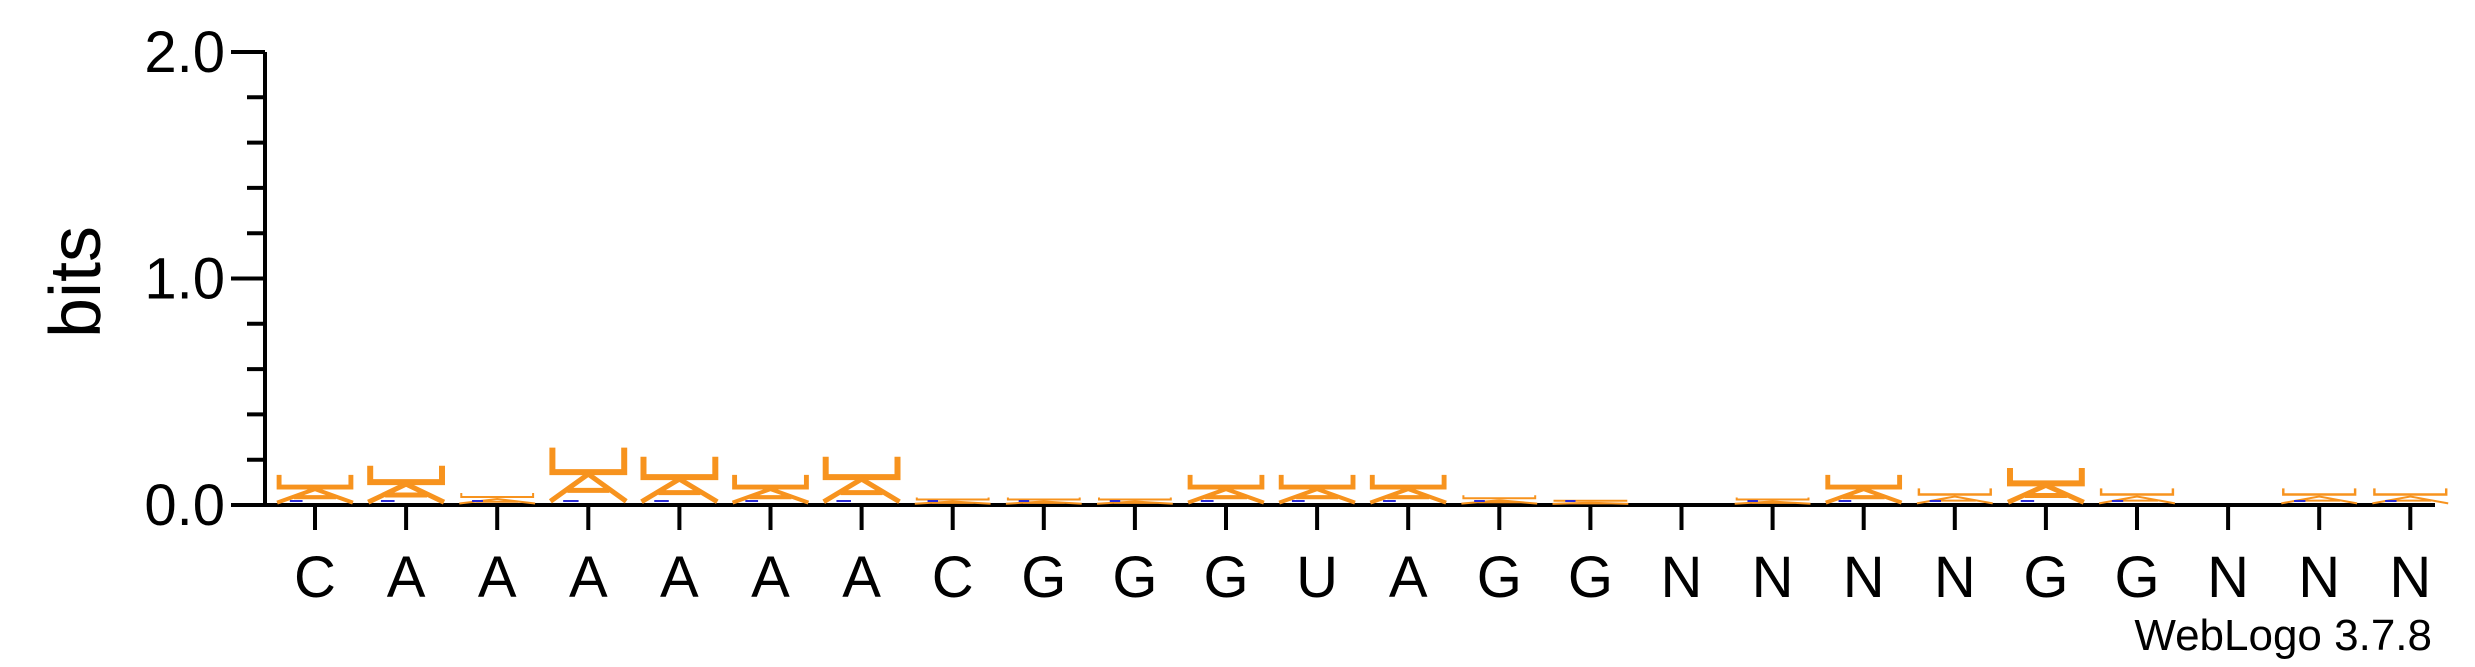  Describe the element at coordinates (2283, 635) in the screenshot. I see `weblogo-credit: WebLogo 3.7.8` at that location.